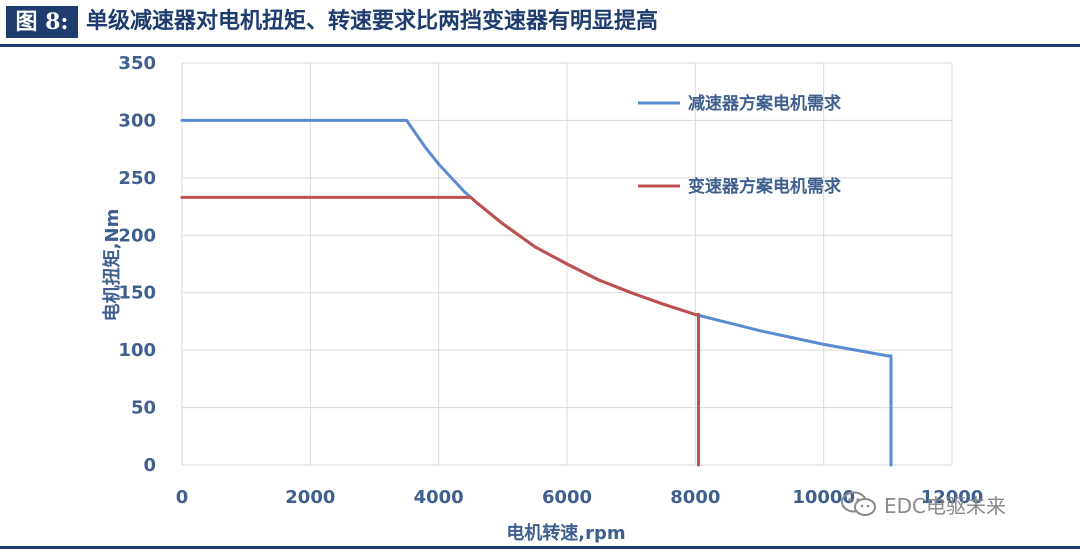 The image size is (1080, 552). What do you see at coordinates (112, 265) in the screenshot?
I see `y-axis-title: 电机扭矩,Nm` at bounding box center [112, 265].